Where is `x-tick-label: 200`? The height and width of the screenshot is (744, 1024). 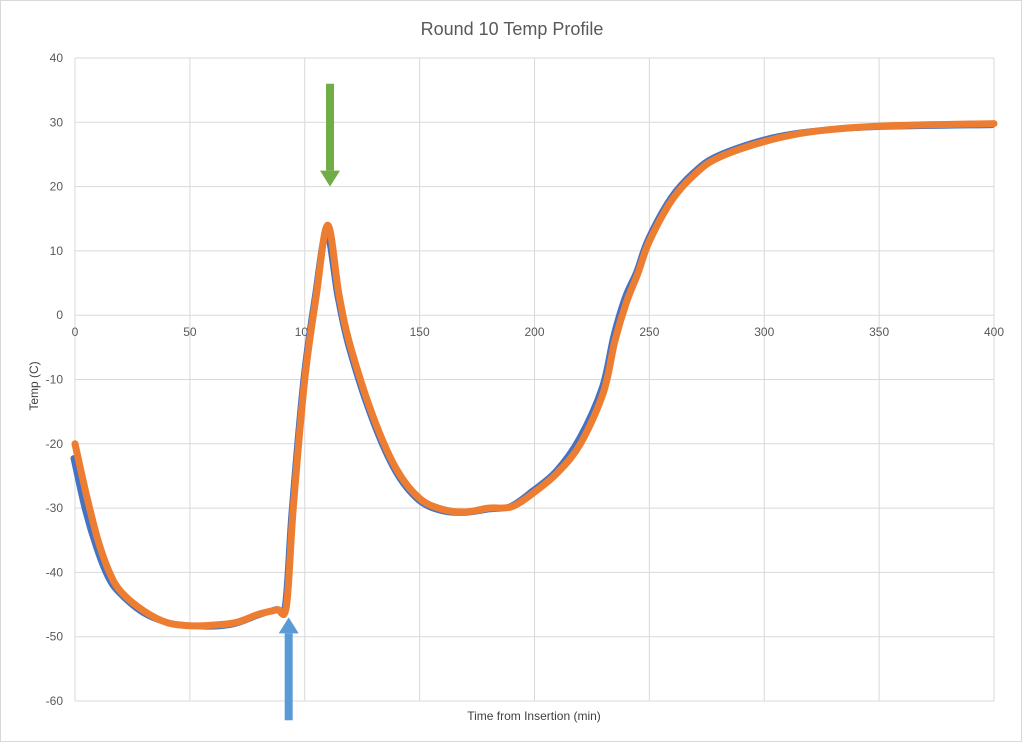 x-tick-label: 200 is located at coordinates (534, 332).